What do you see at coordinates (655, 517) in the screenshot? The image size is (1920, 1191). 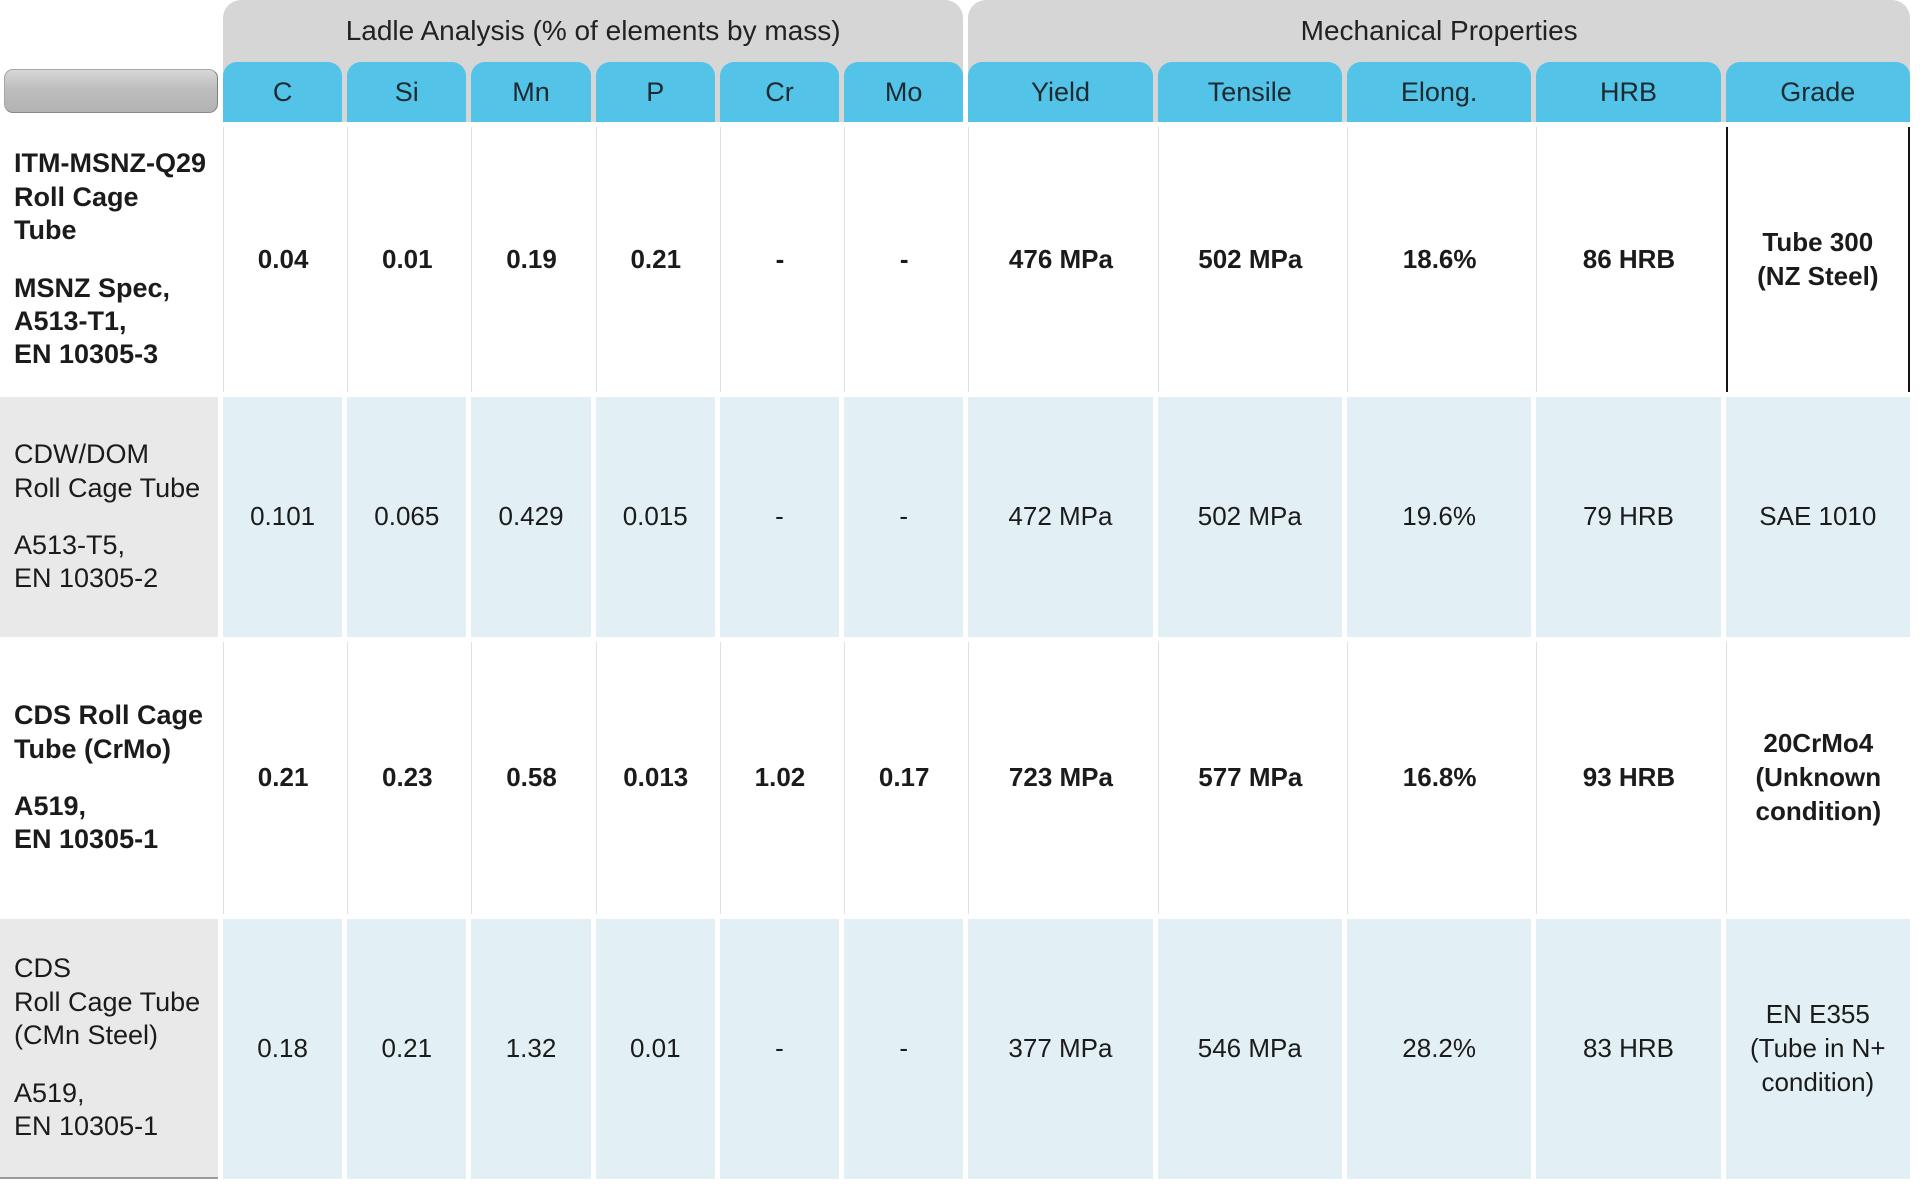 I see `cell-p: 0.015` at bounding box center [655, 517].